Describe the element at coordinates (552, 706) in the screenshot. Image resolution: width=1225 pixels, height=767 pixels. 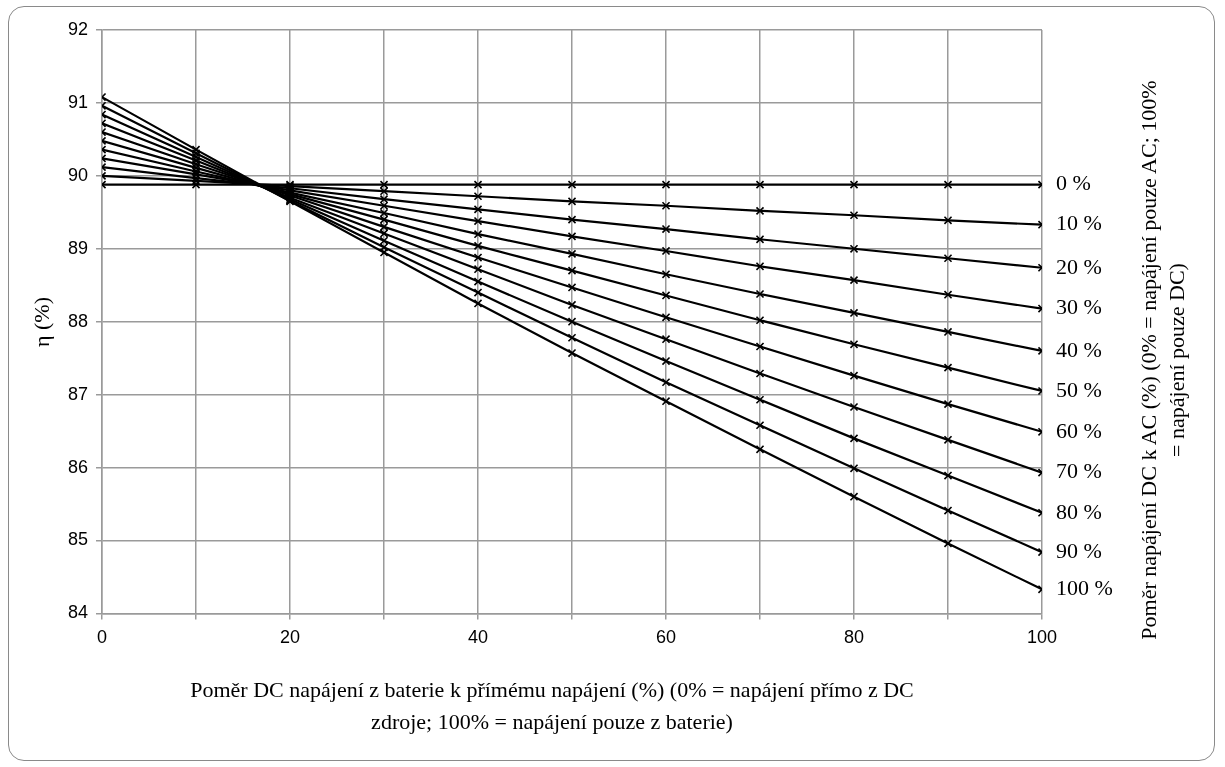
I see `x-axis-title: Poměr DC napájení z baterie k přímému napájení (%) (0% = napájení přímo z DC zdroje; 100% = napájení pouze z baterie)` at that location.